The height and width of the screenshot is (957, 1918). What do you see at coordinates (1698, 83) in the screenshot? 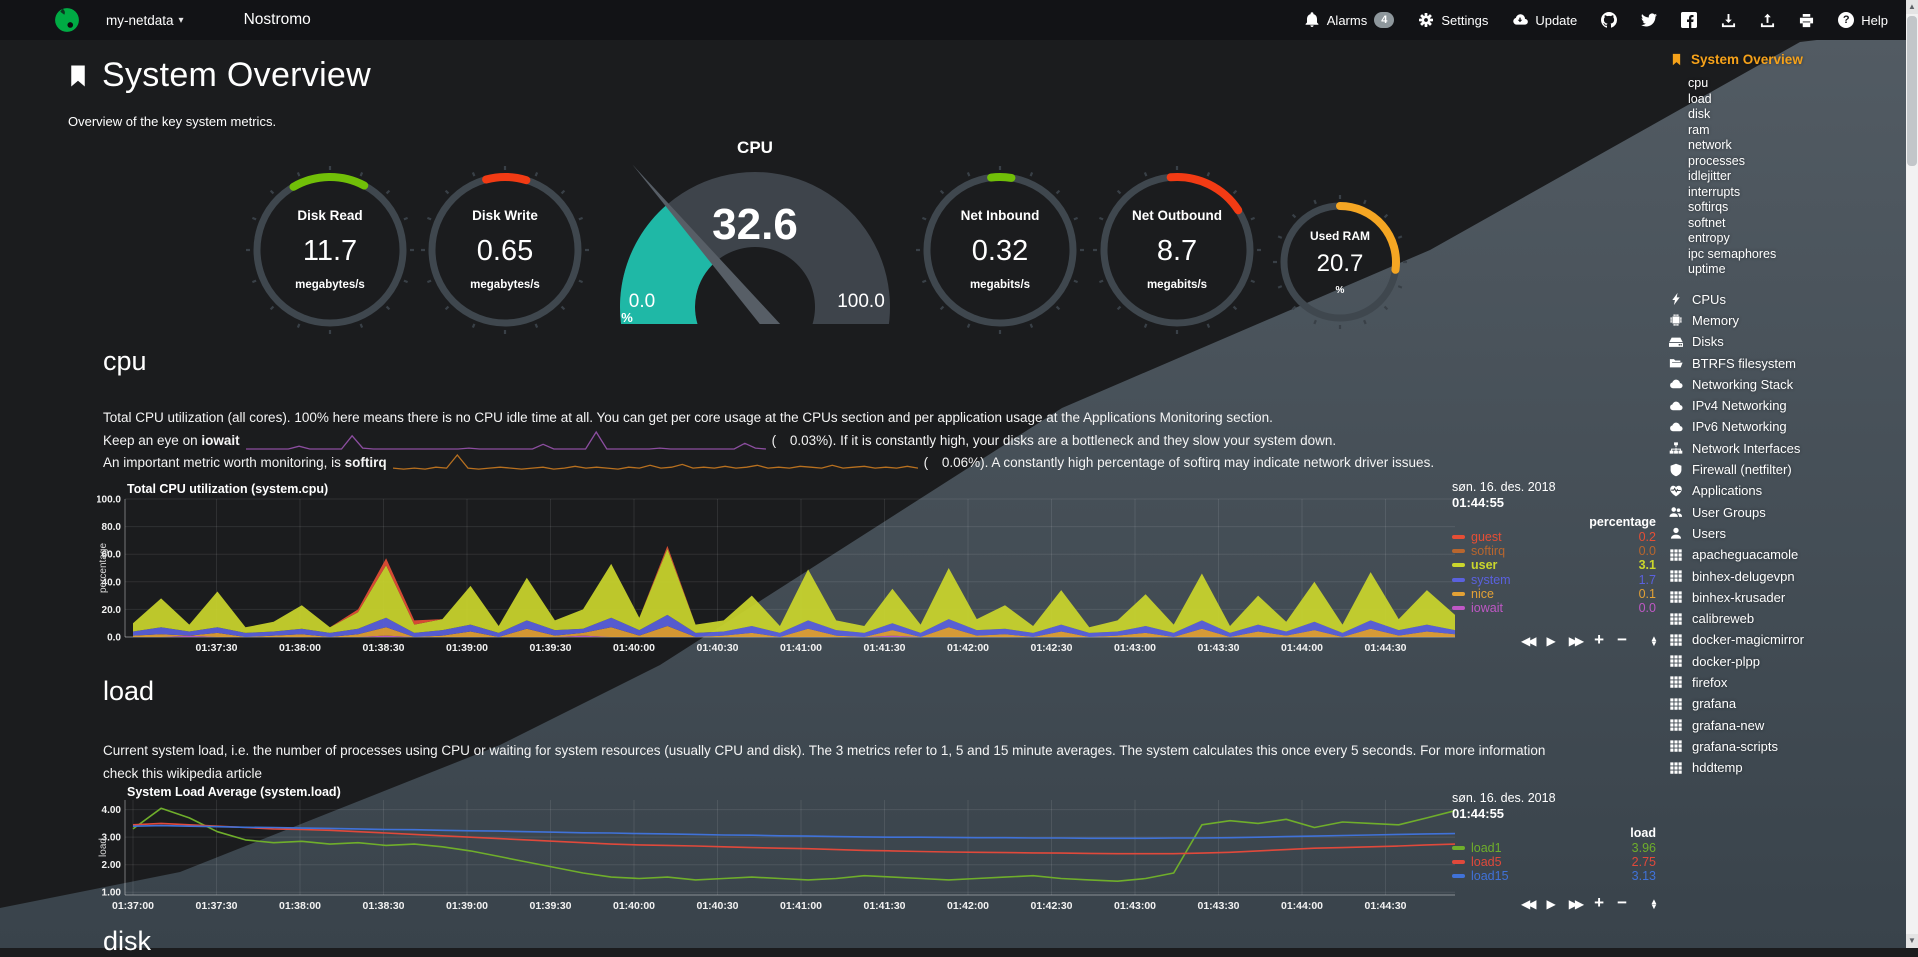
I see `sidebar-subitem-cpu: cpu` at bounding box center [1698, 83].